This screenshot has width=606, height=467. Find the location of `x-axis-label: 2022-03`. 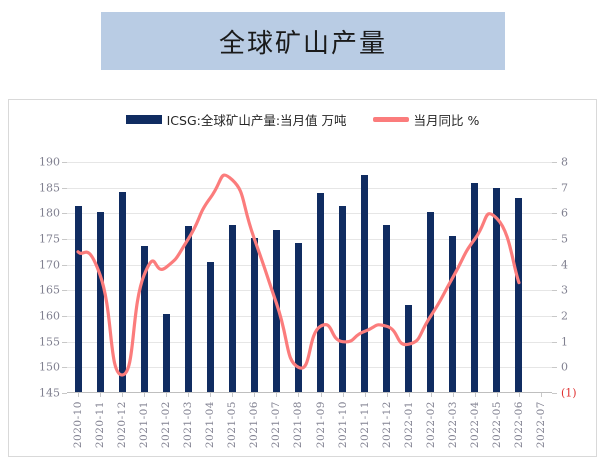

x-axis-label: 2022-03 is located at coordinates (452, 425).